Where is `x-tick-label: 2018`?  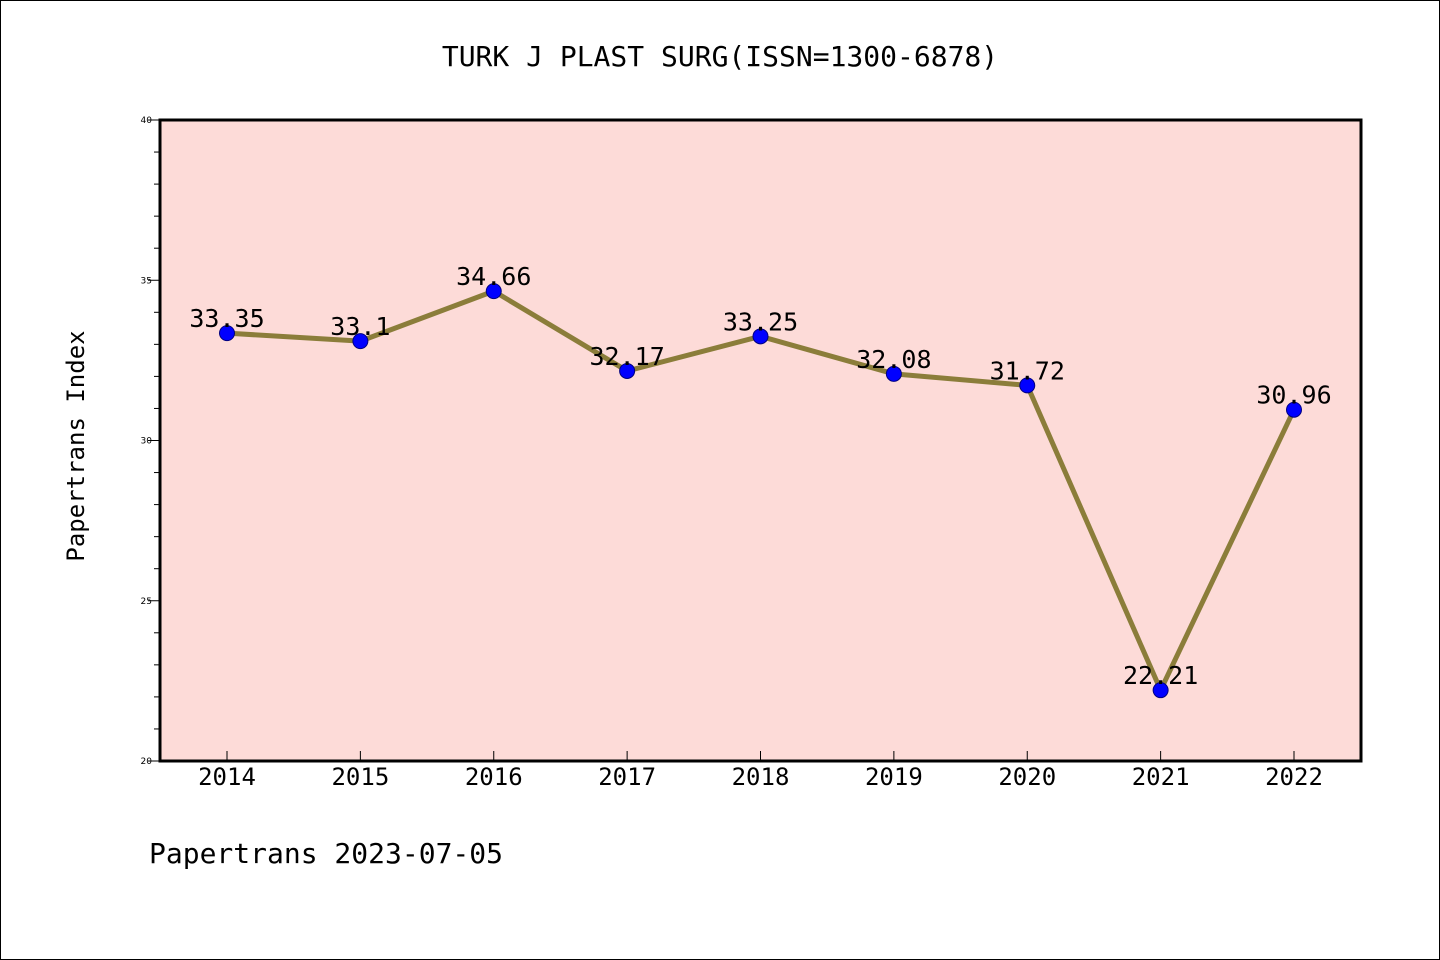
x-tick-label: 2018 is located at coordinates (761, 777).